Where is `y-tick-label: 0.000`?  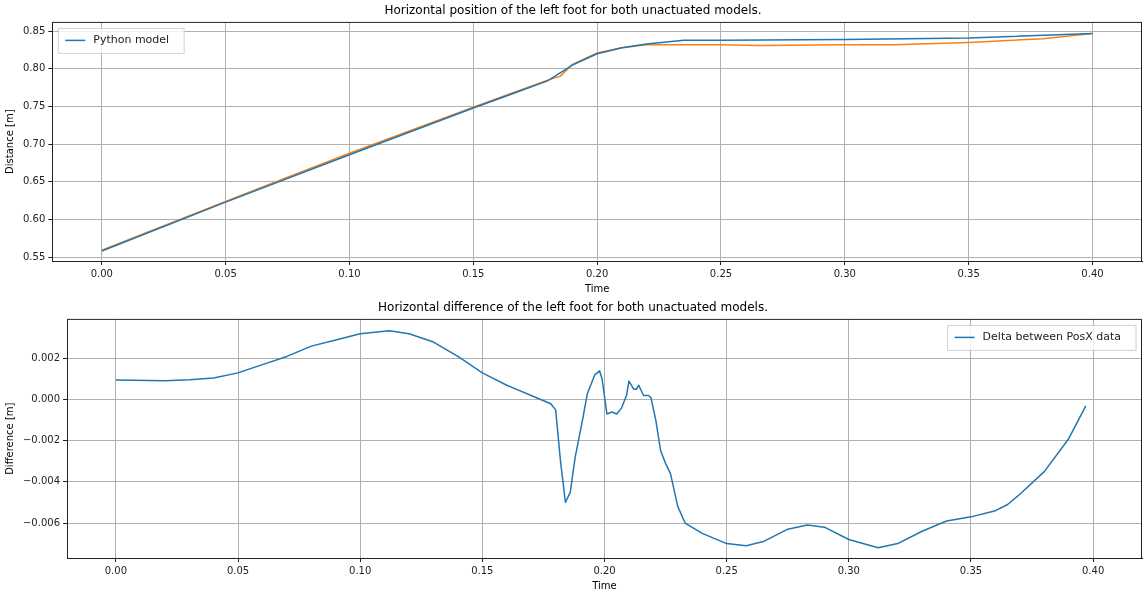 y-tick-label: 0.000 is located at coordinates (46, 399).